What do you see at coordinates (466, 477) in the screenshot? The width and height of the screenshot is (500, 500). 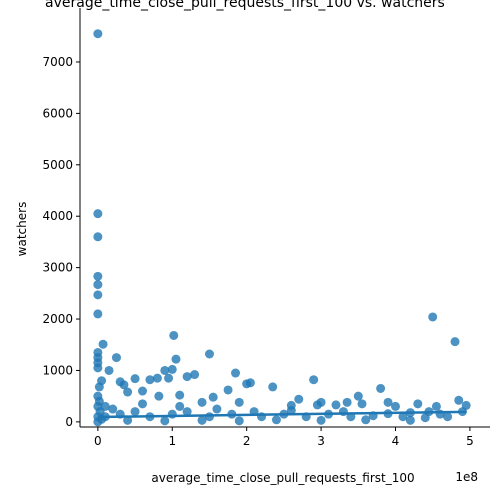 I see `x-offset-label: 1e8` at bounding box center [466, 477].